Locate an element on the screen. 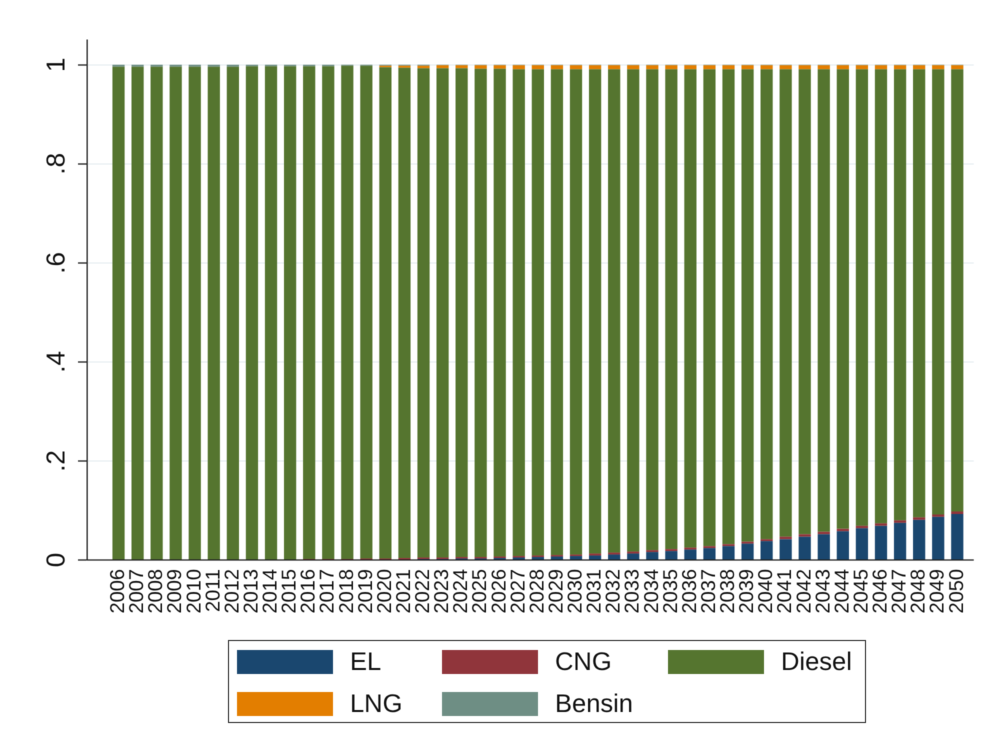  y-tick-label: .4 is located at coordinates (55, 362).